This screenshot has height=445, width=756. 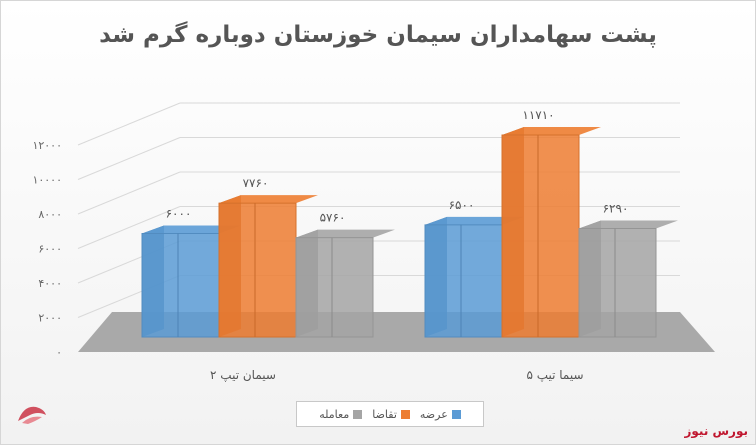 I want to click on legend-swatch-supply, so click(x=456, y=414).